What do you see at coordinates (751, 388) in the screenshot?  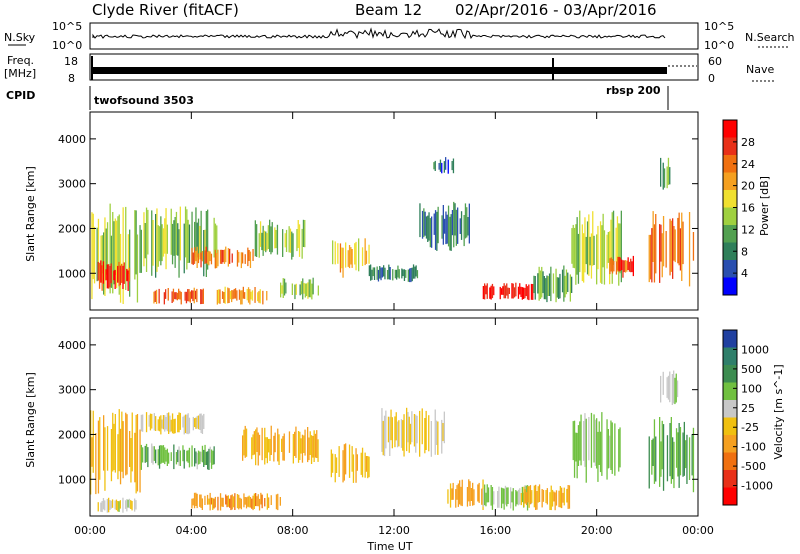 I see `colorbar-tick-label: 100` at bounding box center [751, 388].